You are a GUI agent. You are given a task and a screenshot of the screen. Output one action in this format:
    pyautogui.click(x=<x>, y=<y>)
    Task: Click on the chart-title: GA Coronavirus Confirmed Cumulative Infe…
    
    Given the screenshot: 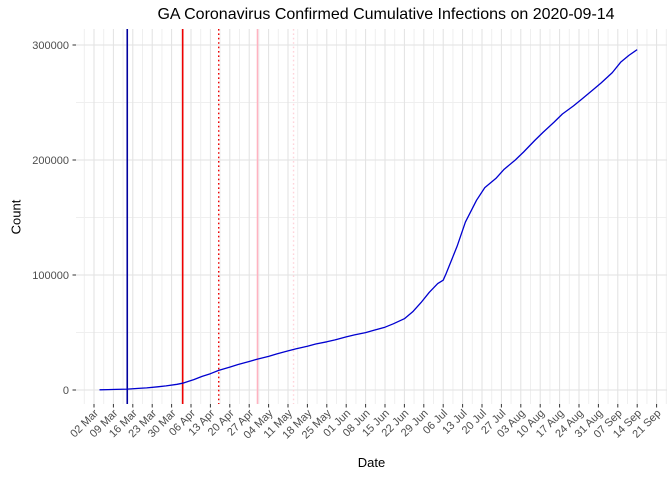 What is the action you would take?
    pyautogui.click(x=386, y=14)
    